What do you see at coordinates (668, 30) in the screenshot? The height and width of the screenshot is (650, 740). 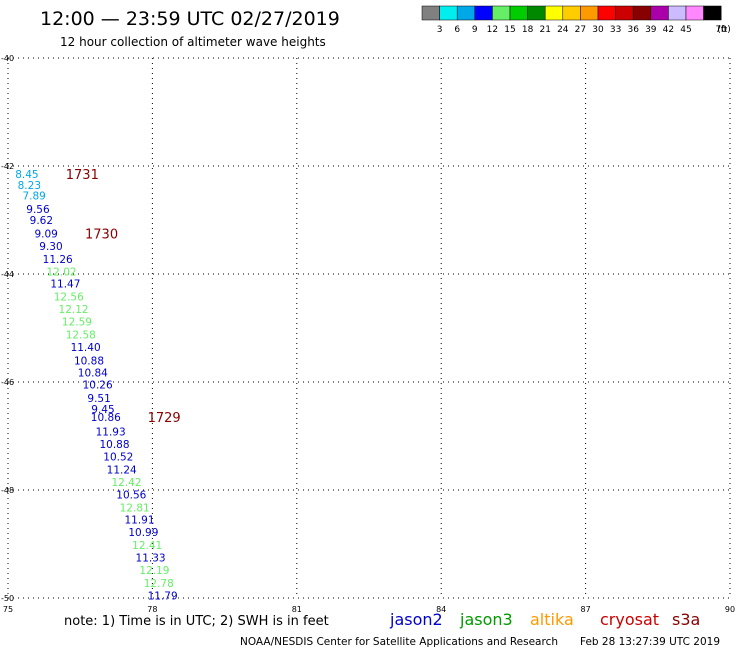 I see `scale-label: 42` at bounding box center [668, 30].